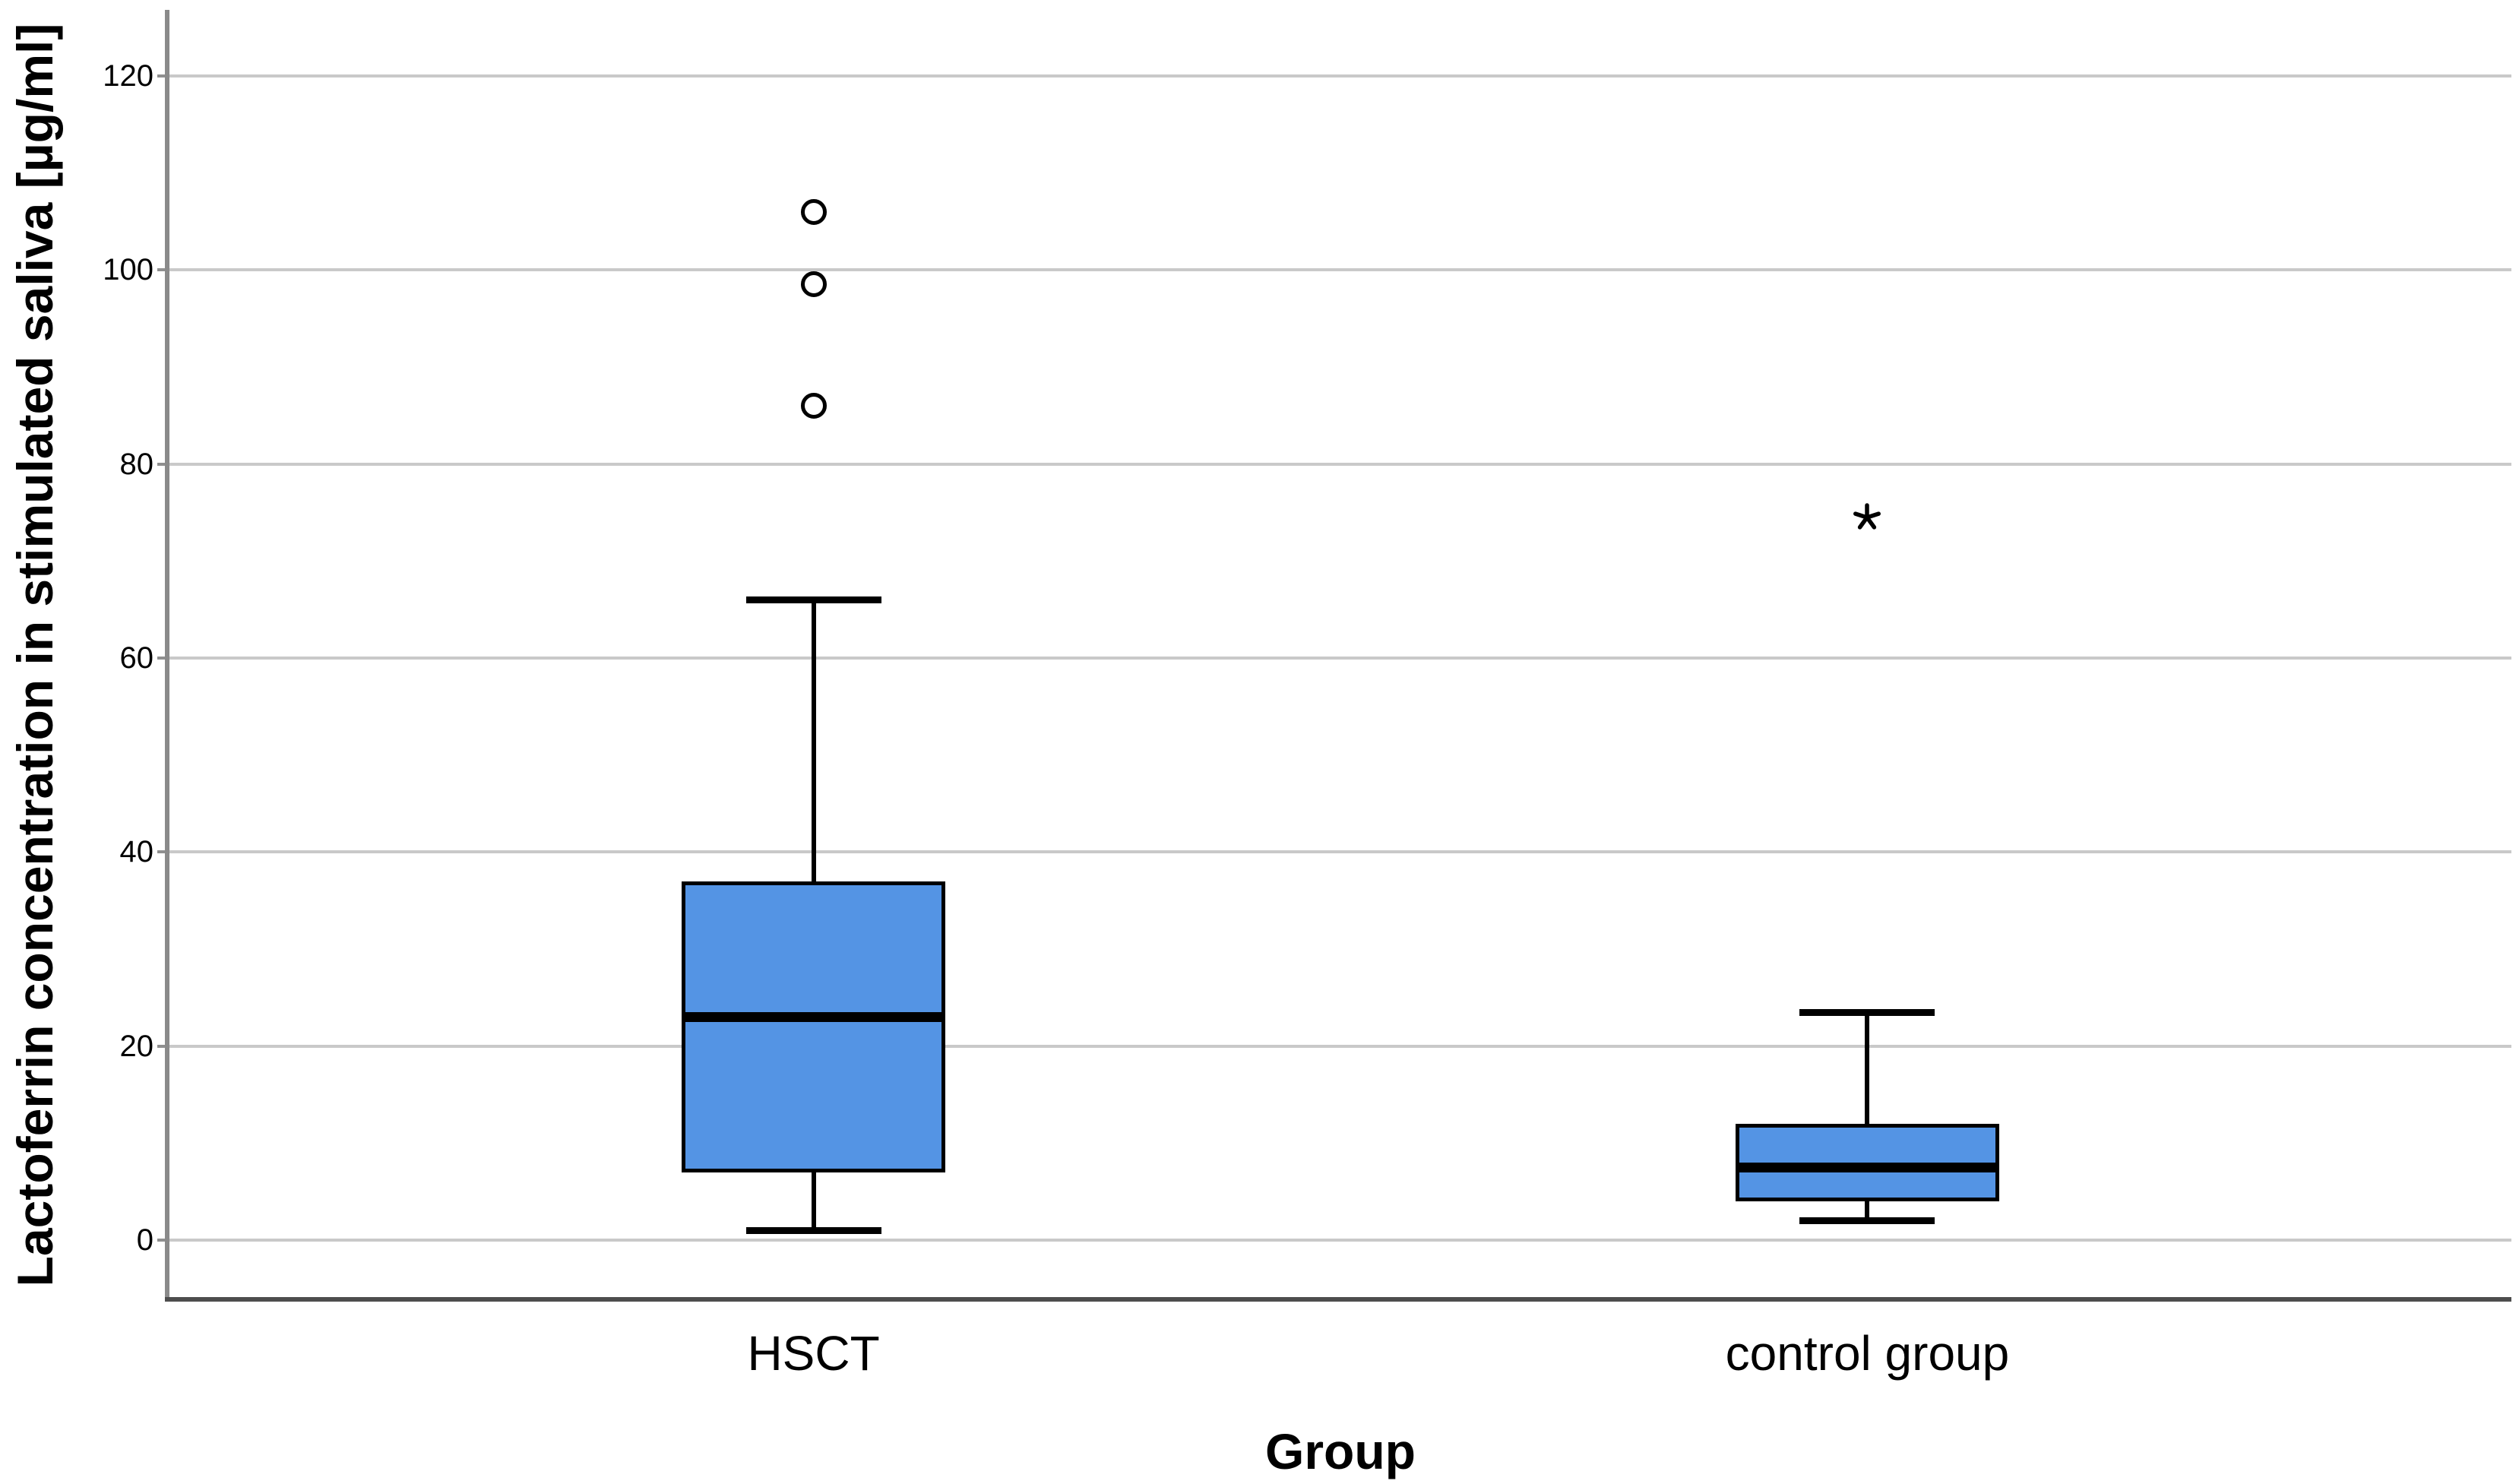 The height and width of the screenshot is (1484, 2519). Describe the element at coordinates (1340, 1451) in the screenshot. I see `x-axis-title: Group` at that location.